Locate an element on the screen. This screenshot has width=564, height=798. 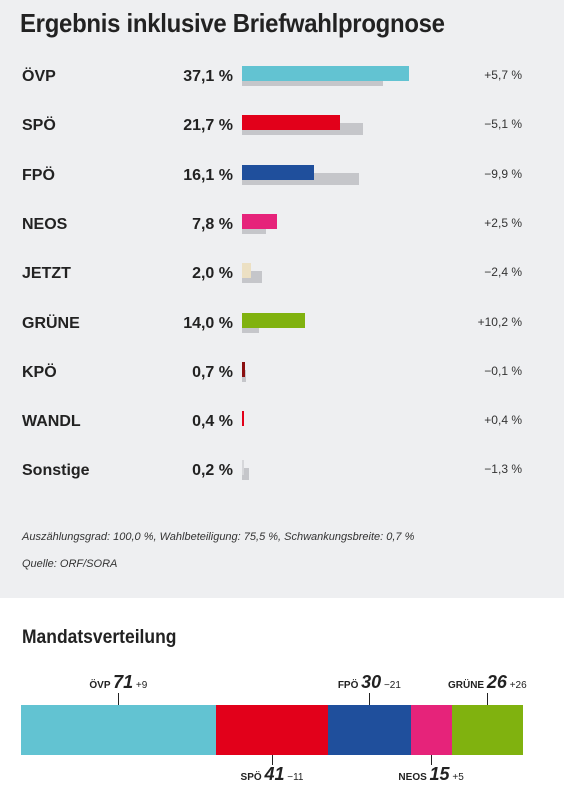
party-name: KPÖ is located at coordinates (39, 372).